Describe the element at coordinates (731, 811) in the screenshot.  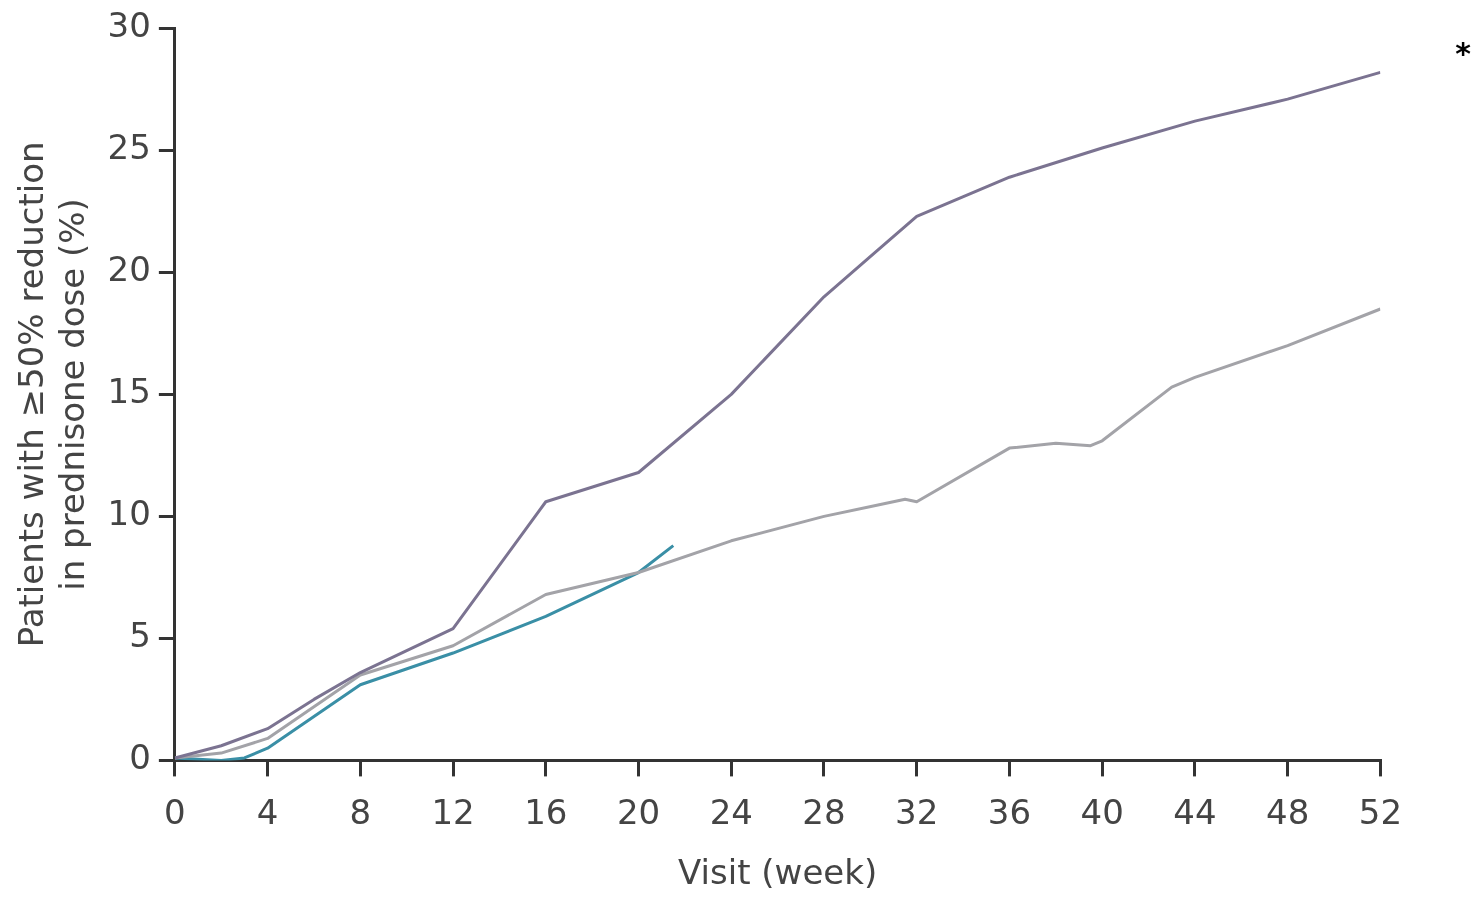
I see `x-tick-label: 24` at that location.